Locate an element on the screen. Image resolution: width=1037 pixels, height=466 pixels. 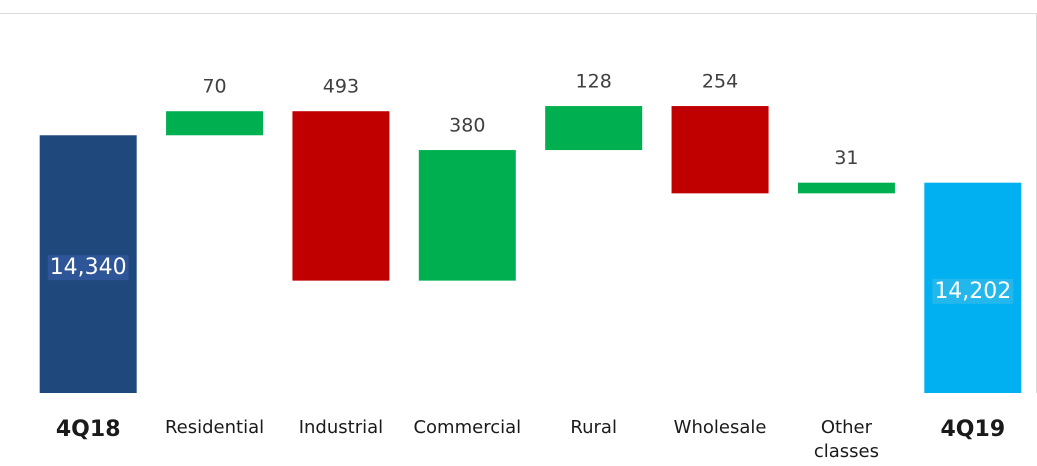
x-tick-label: Other classes is located at coordinates (846, 439).